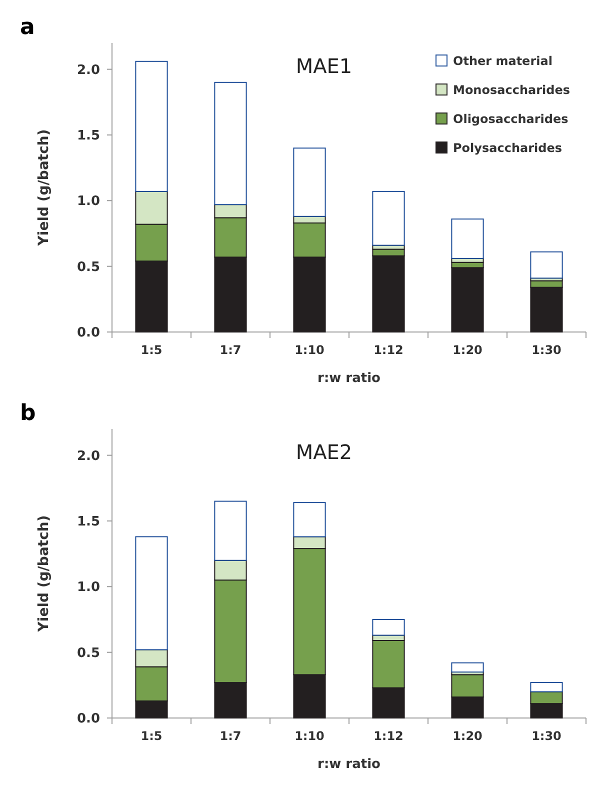 This screenshot has width=604, height=789. Describe the element at coordinates (511, 90) in the screenshot. I see `legend-label: Monosaccharides` at that location.